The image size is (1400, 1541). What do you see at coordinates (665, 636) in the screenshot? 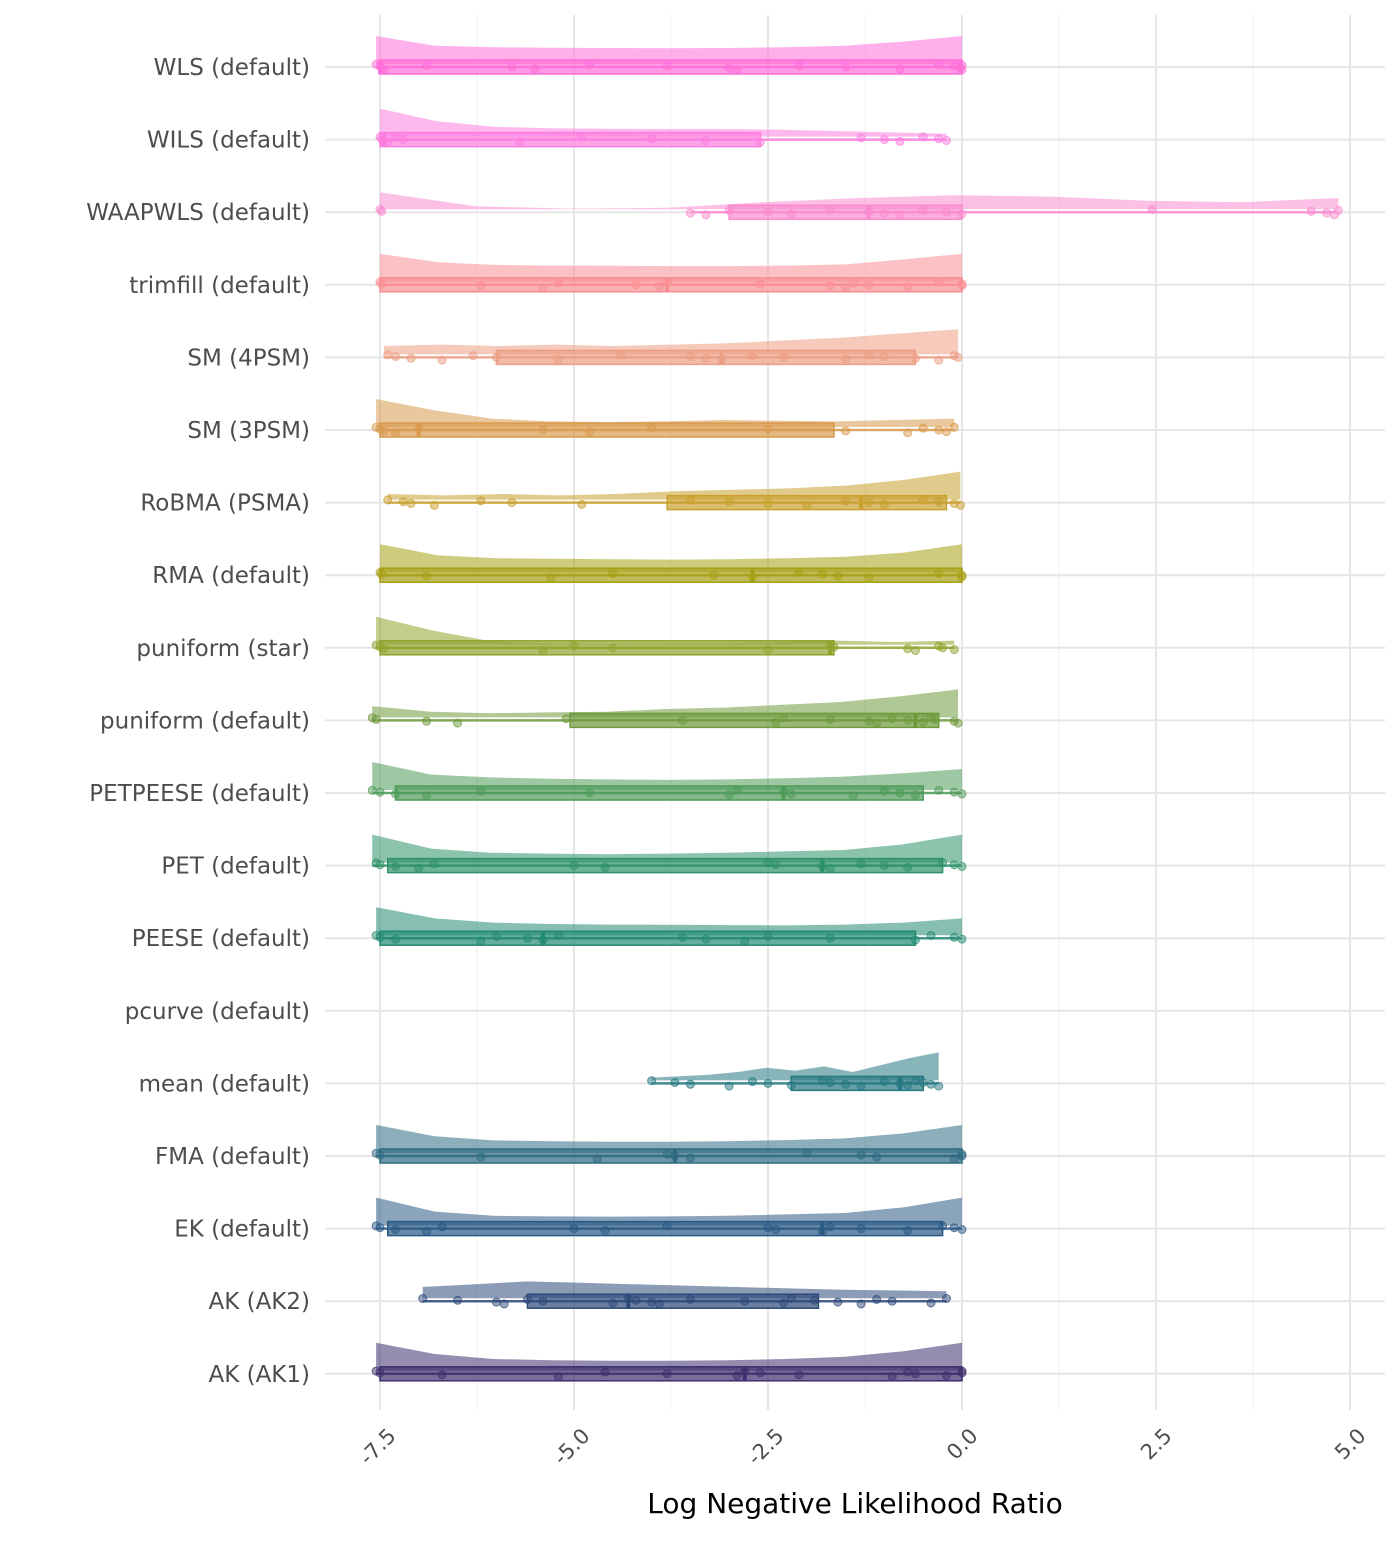
I see `row-puniform-star-` at bounding box center [665, 636].